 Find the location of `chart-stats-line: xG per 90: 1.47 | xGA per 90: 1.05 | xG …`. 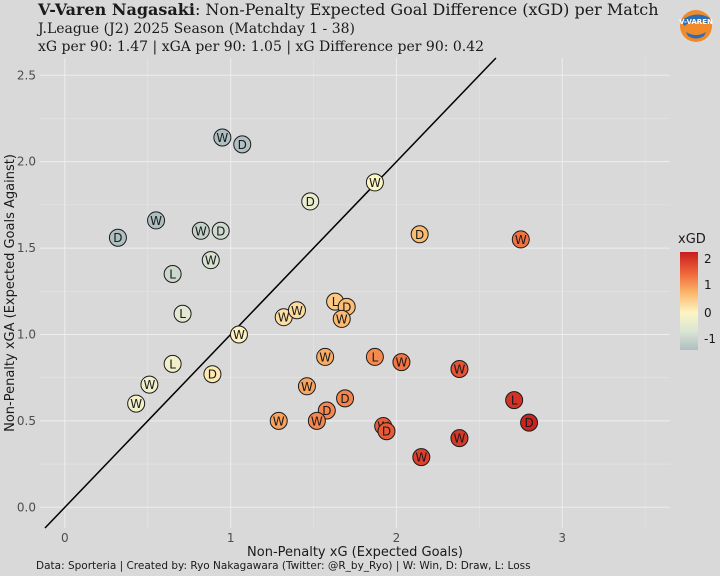

chart-stats-line: xG per 90: 1.47 | xGA per 90: 1.05 | xG … is located at coordinates (261, 47).